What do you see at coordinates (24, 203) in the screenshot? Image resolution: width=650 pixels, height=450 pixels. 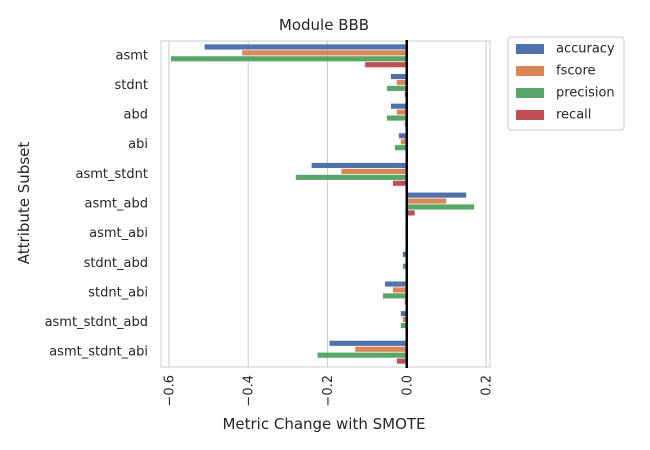 I see `y-axis-label: Attribute Subset` at bounding box center [24, 203].